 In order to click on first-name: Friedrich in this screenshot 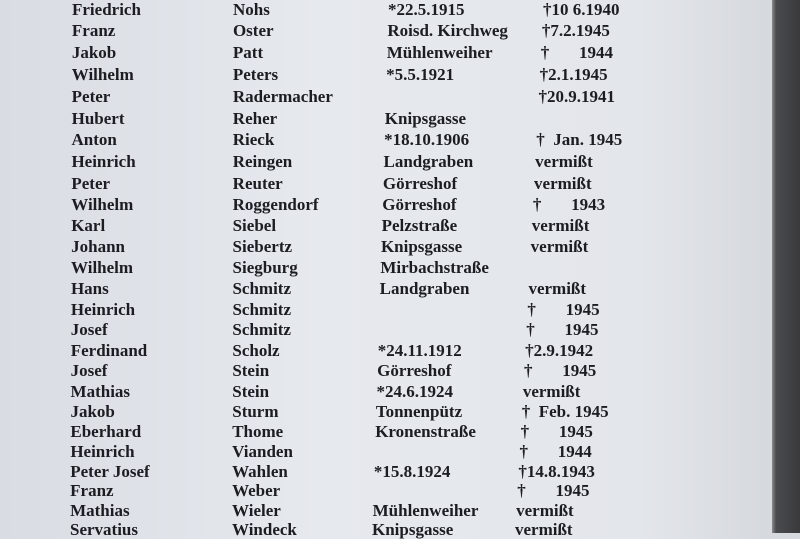, I will do `click(106, 9)`.